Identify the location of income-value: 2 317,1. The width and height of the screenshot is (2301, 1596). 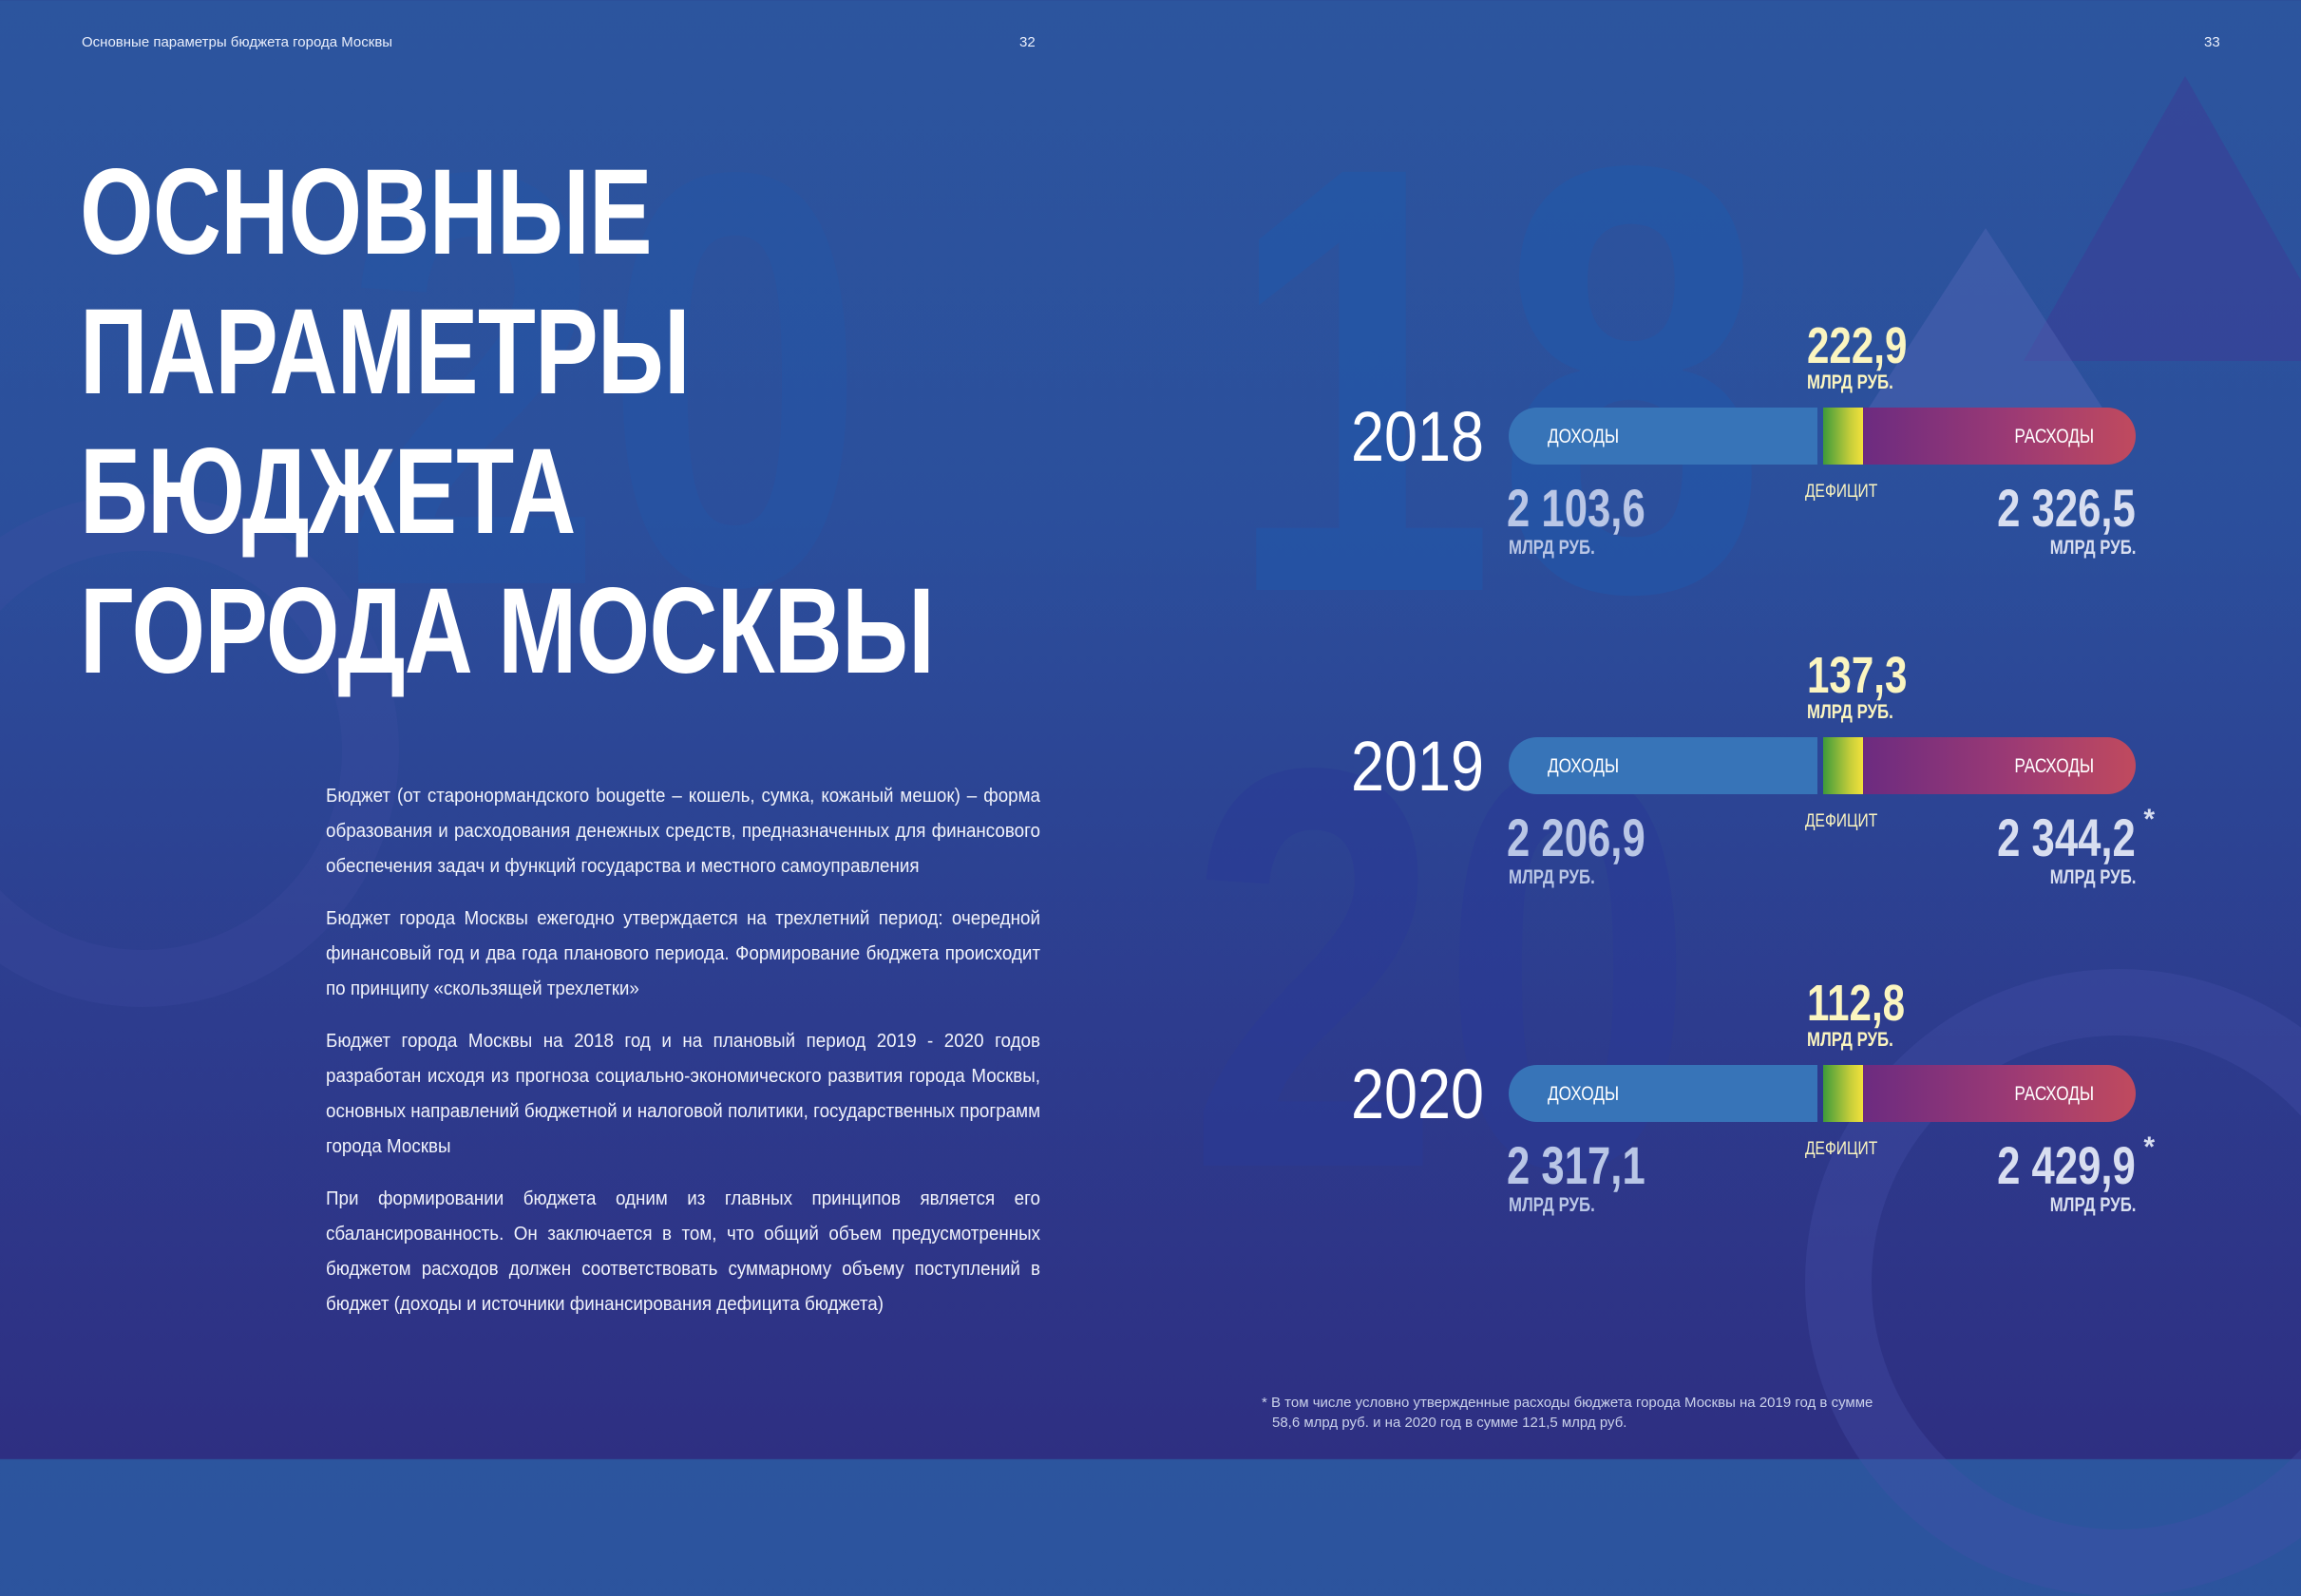
(1576, 1165).